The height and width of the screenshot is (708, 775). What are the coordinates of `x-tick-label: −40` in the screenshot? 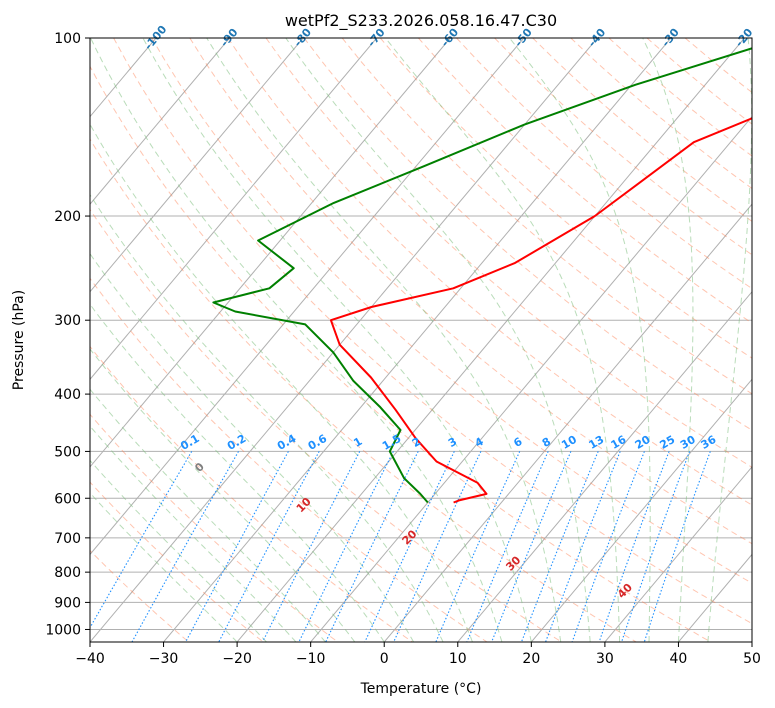 It's located at (90, 659).